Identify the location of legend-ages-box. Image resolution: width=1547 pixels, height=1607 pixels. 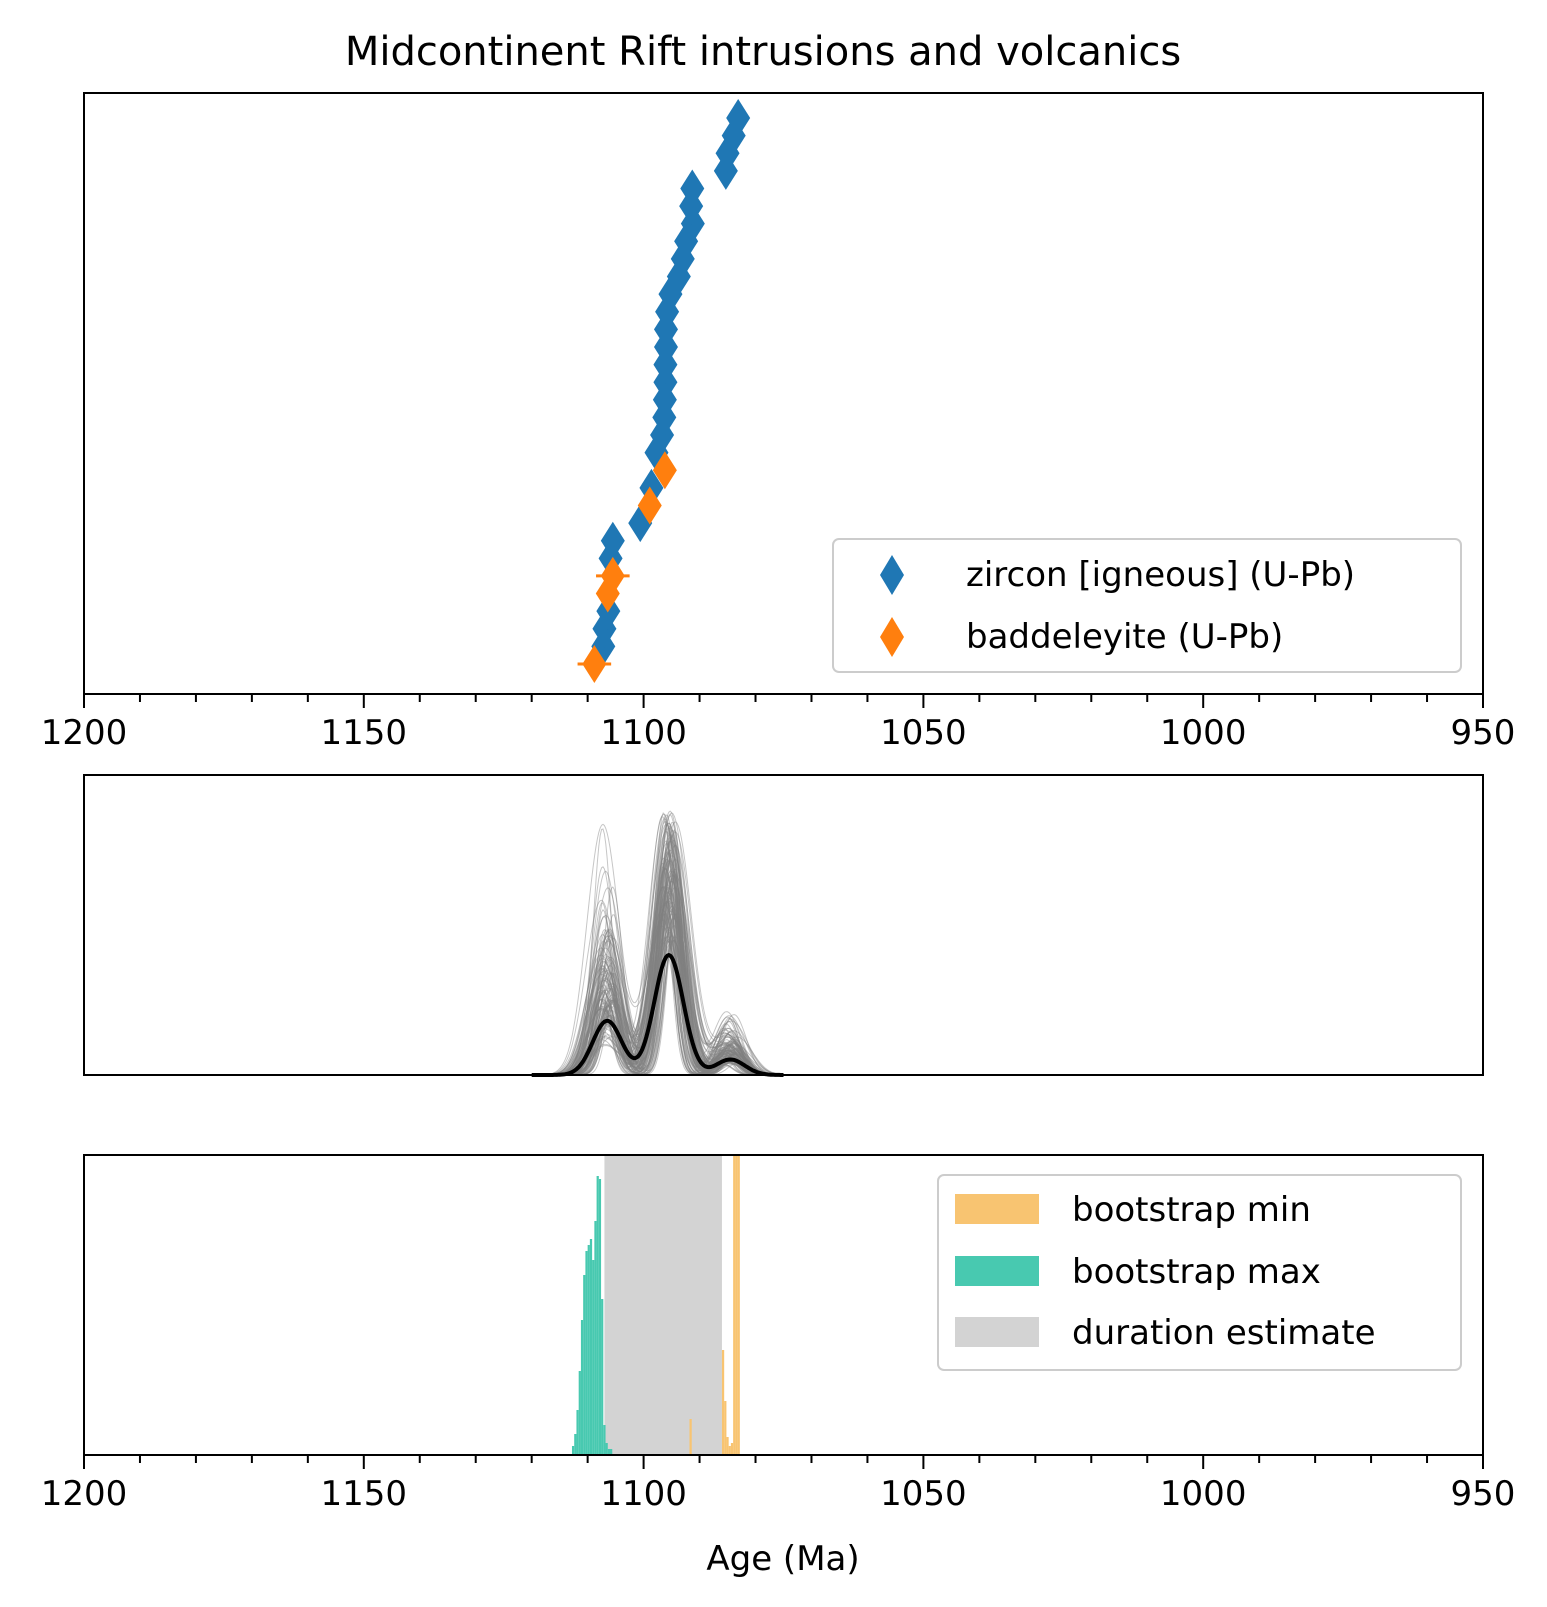
(1147, 605).